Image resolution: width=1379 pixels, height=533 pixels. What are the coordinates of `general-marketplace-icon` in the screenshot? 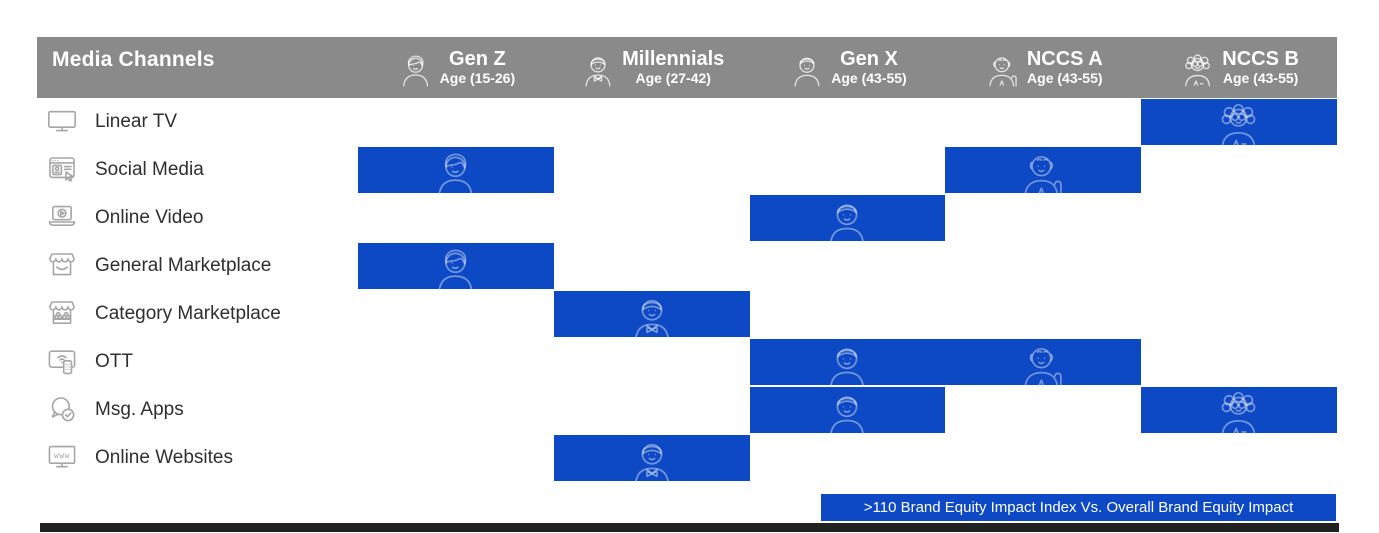 It's located at (62, 266).